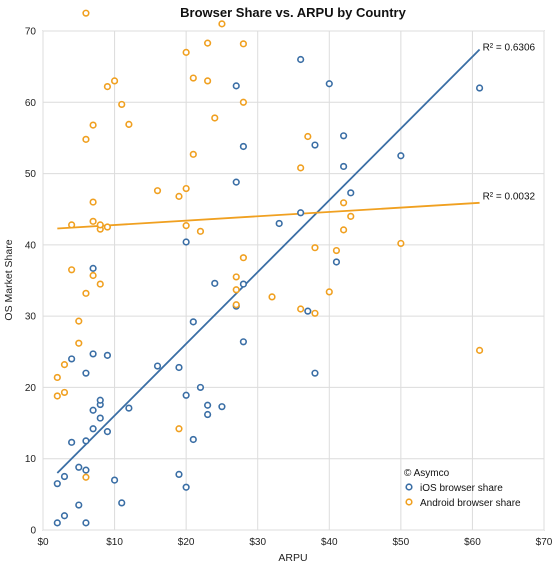  I want to click on legend-label-android: Android browser share, so click(470, 503).